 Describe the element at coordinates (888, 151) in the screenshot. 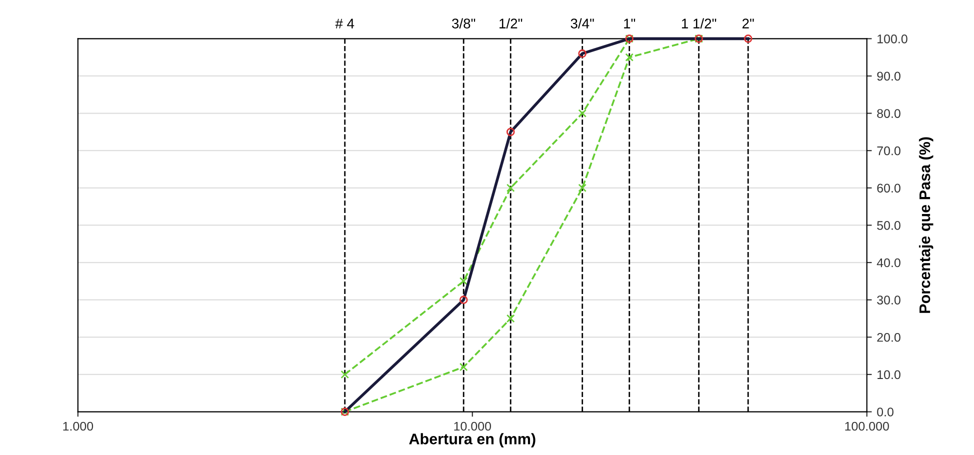

I see `y-tick-label: 70.0` at that location.